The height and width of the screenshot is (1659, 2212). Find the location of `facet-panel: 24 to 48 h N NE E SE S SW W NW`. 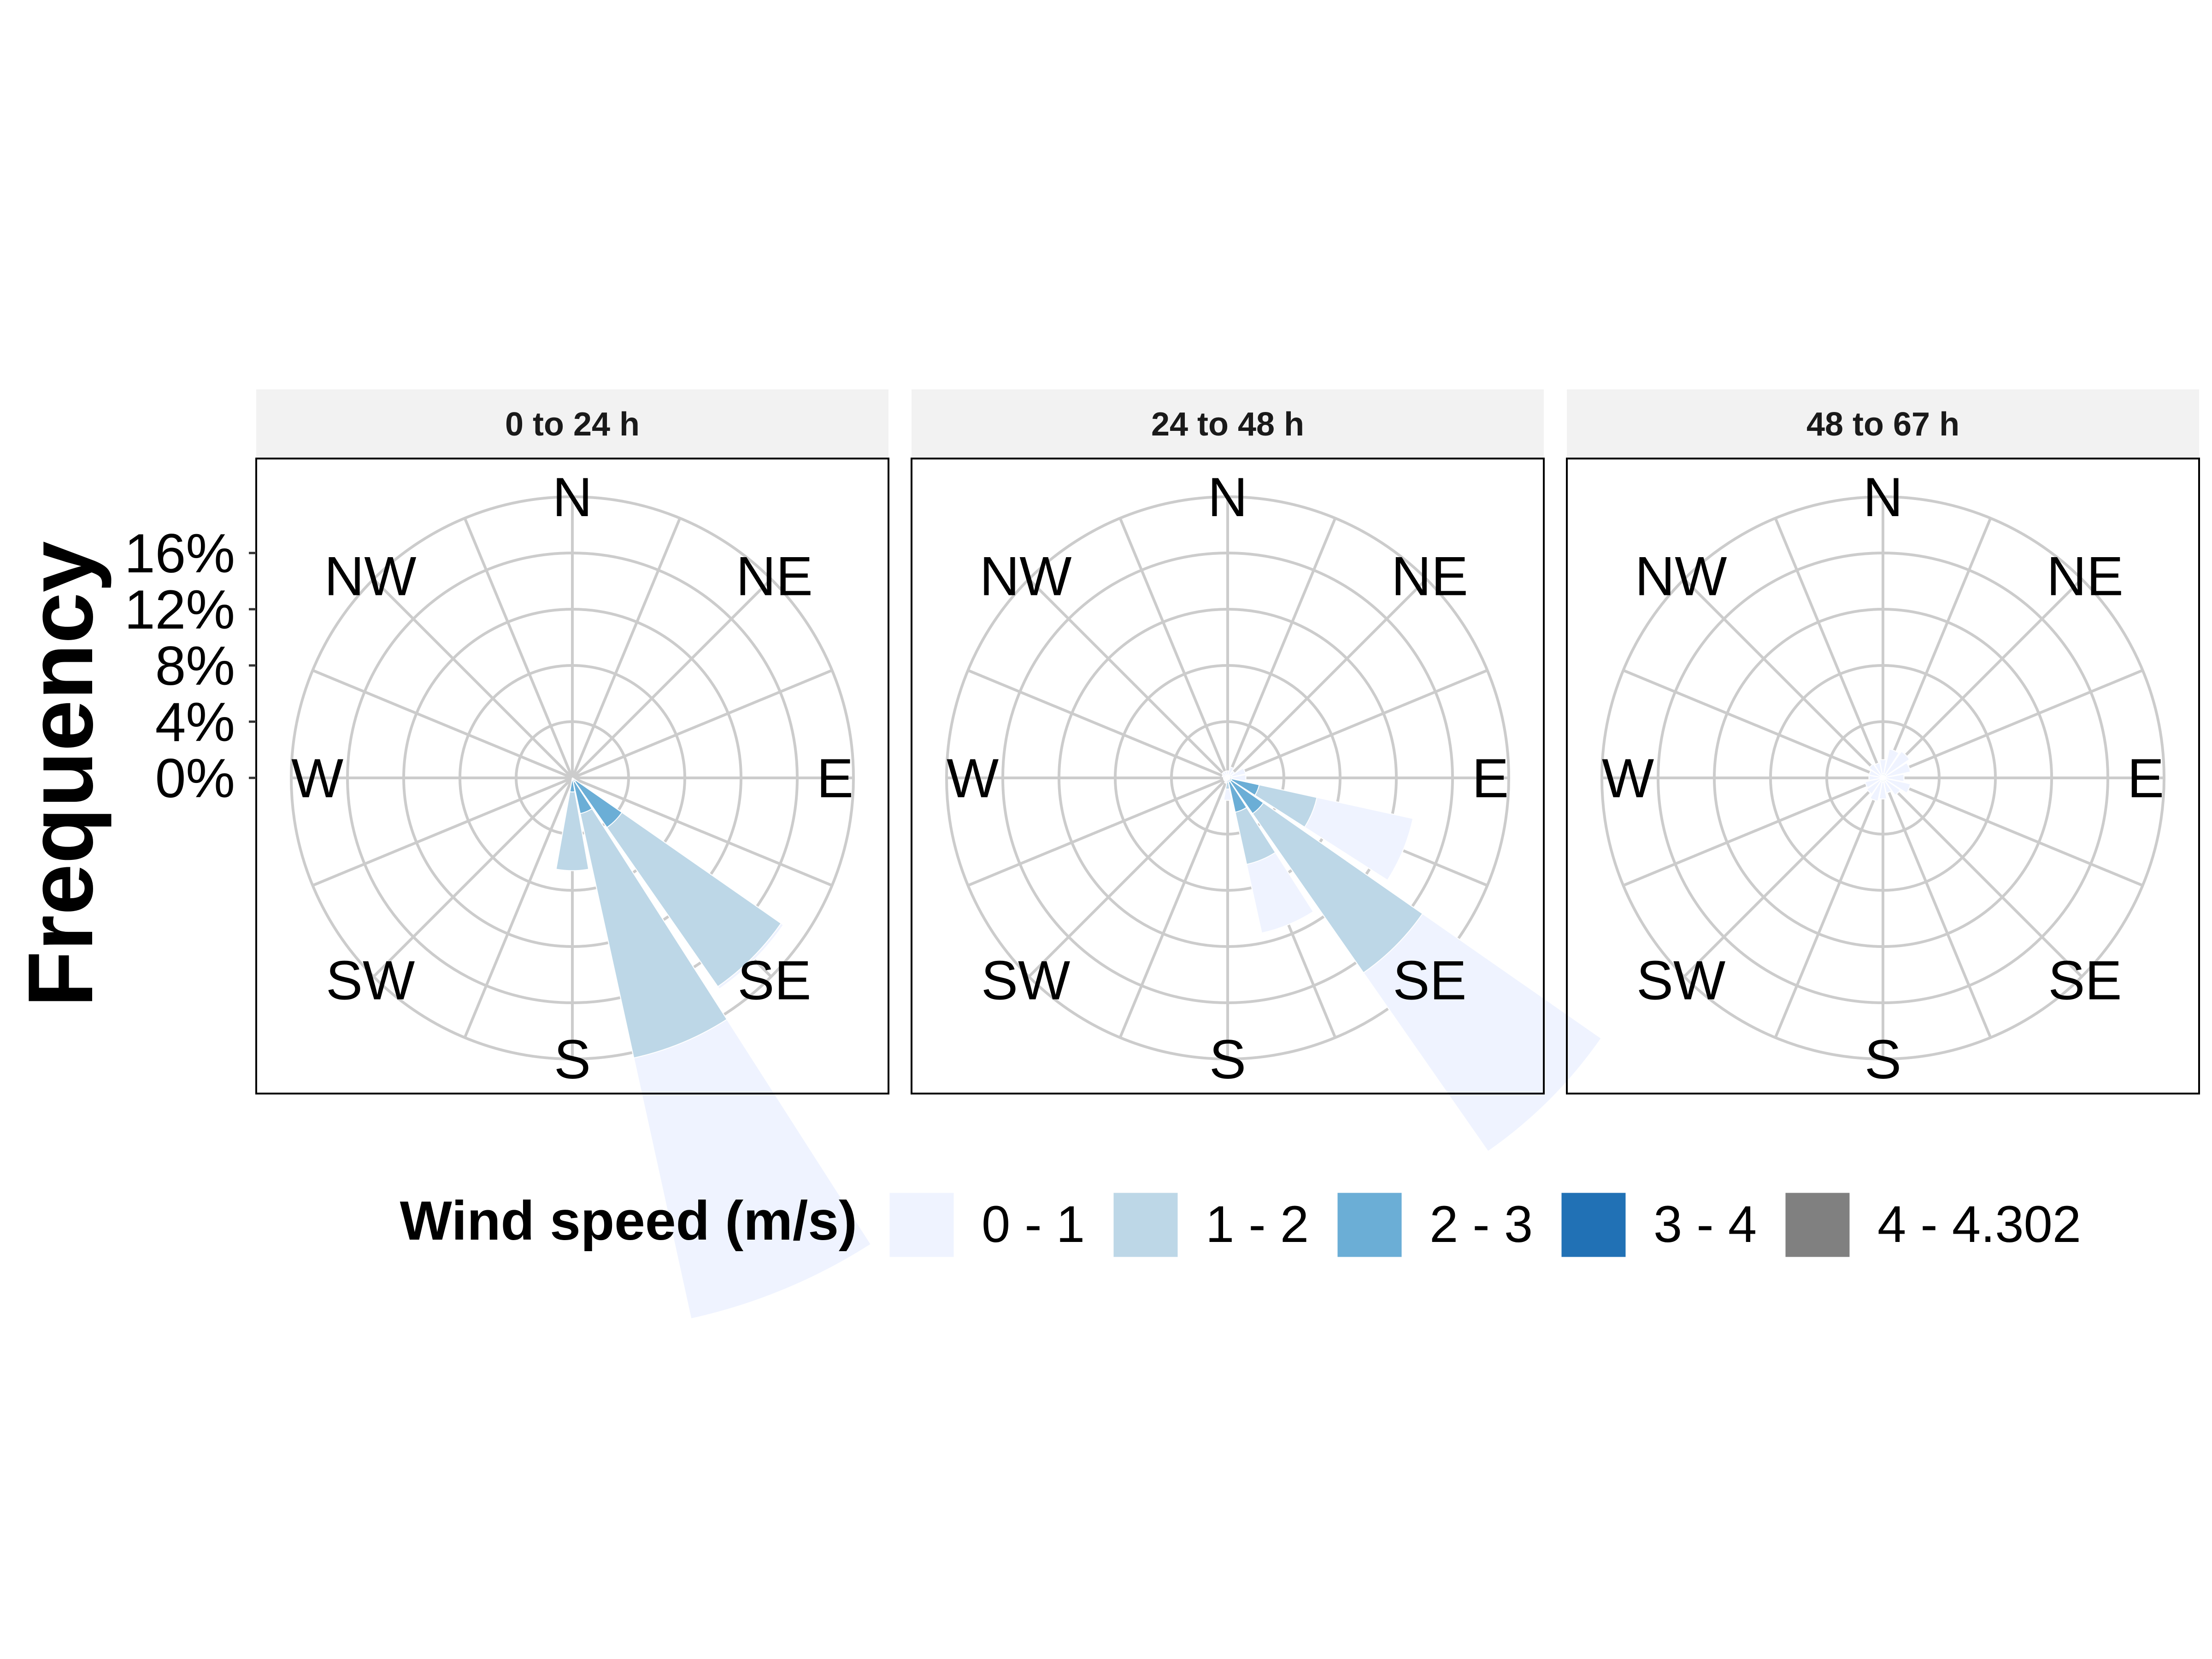

facet-panel: 24 to 48 h N NE E SE S SW W NW is located at coordinates (1256, 771).